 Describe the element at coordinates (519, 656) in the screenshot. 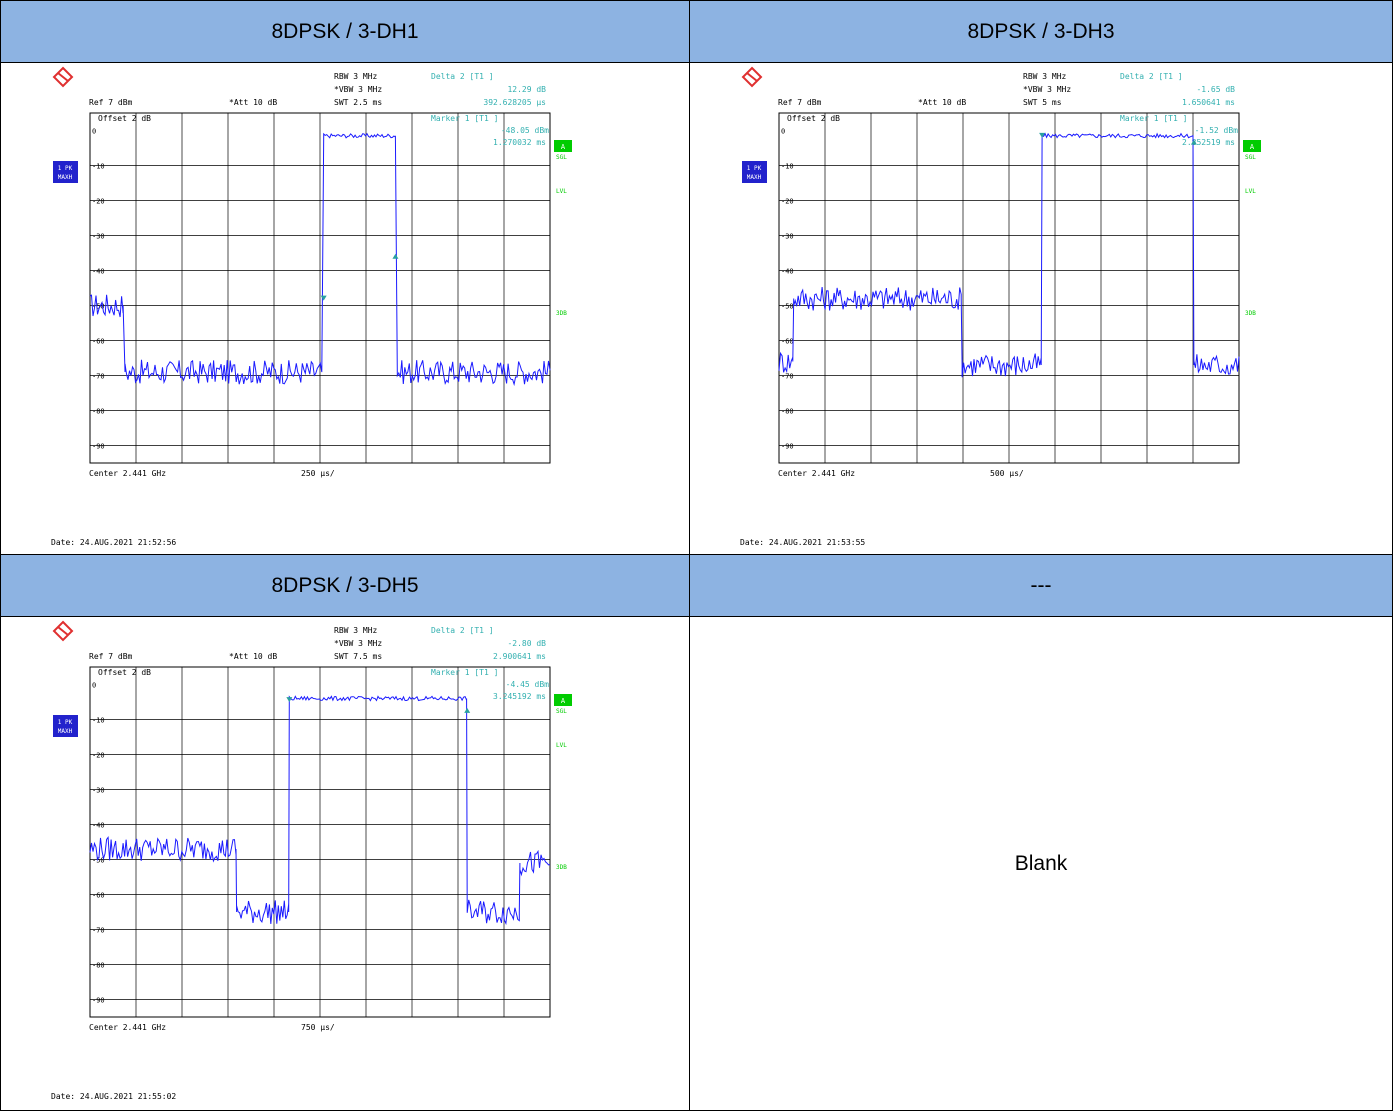

I see `delta-time: 2.900641 ms` at that location.